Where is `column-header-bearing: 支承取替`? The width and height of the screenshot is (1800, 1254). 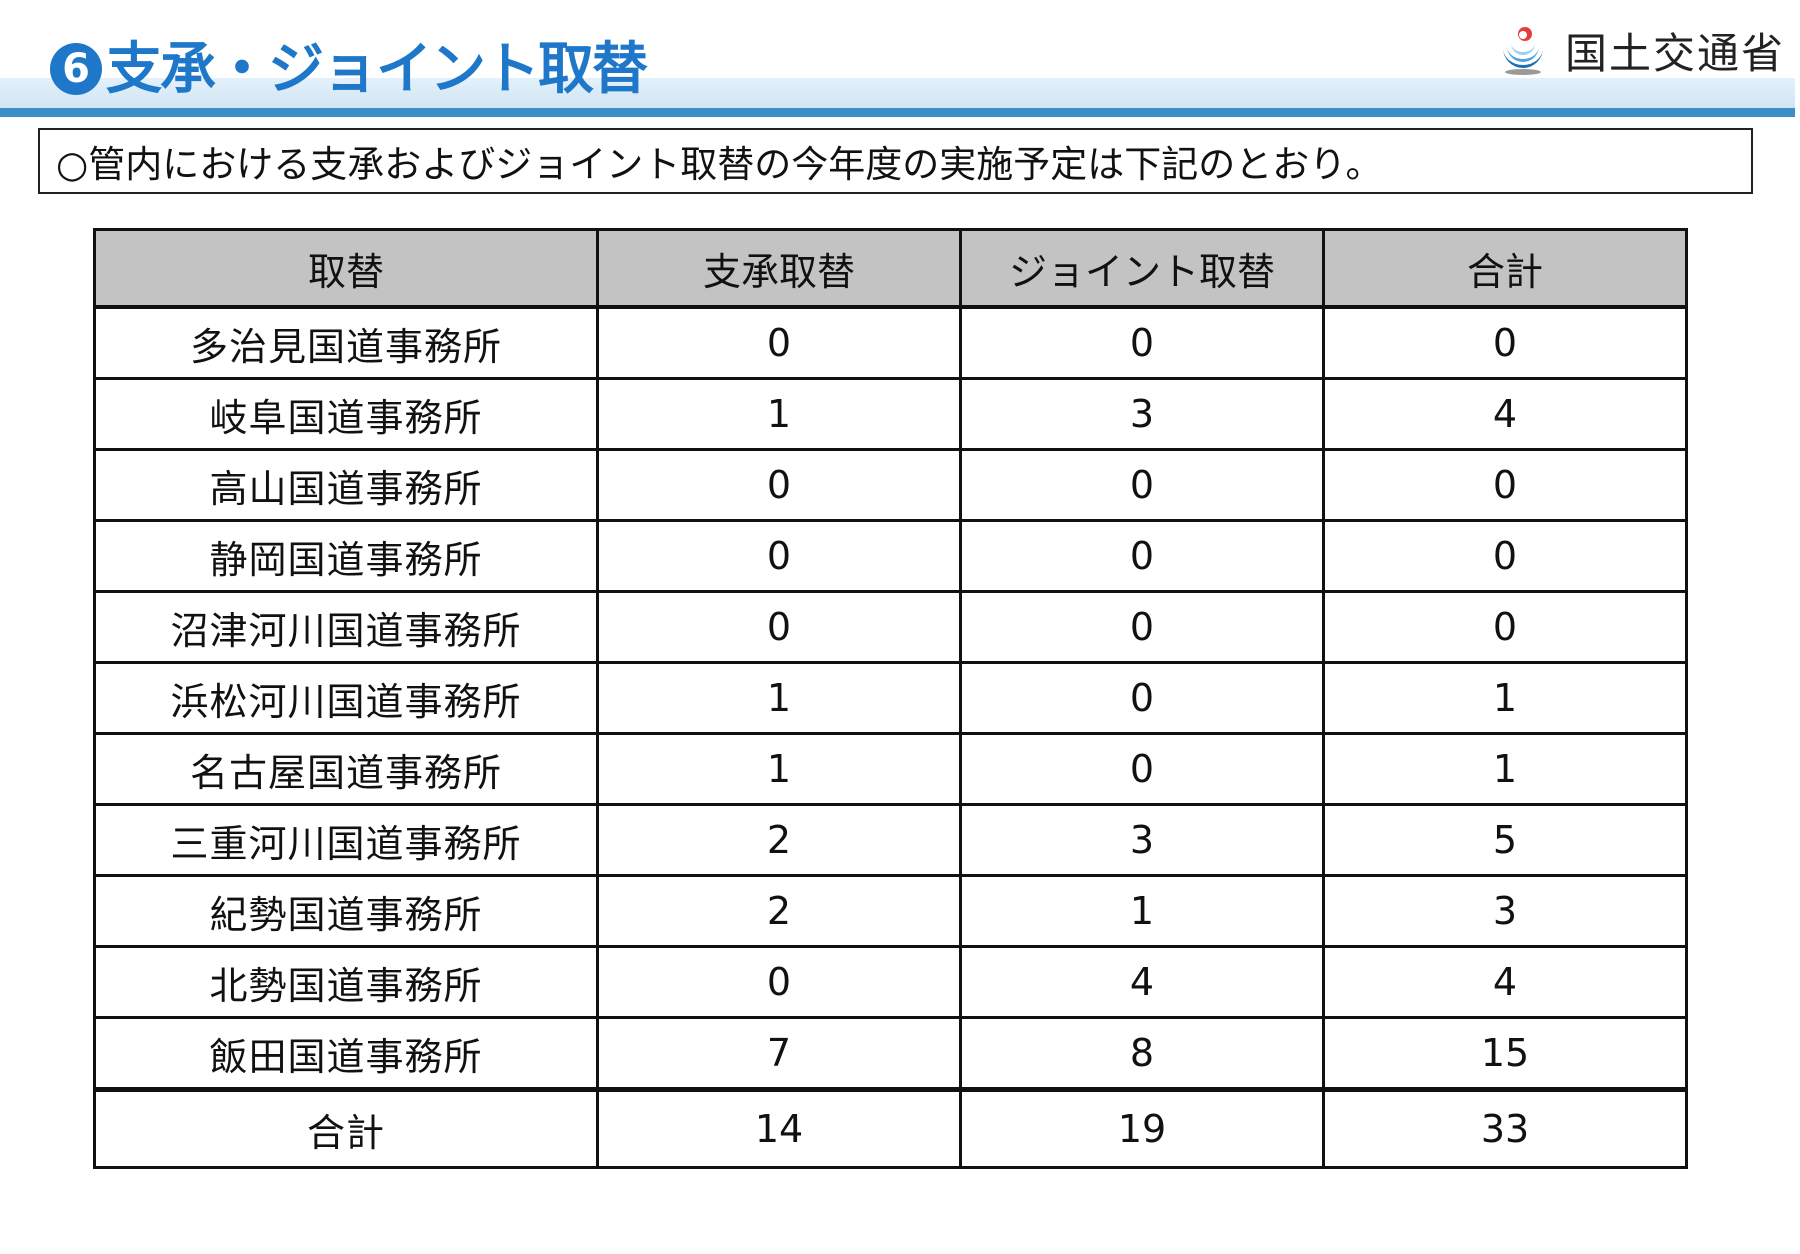
column-header-bearing: 支承取替 is located at coordinates (779, 268).